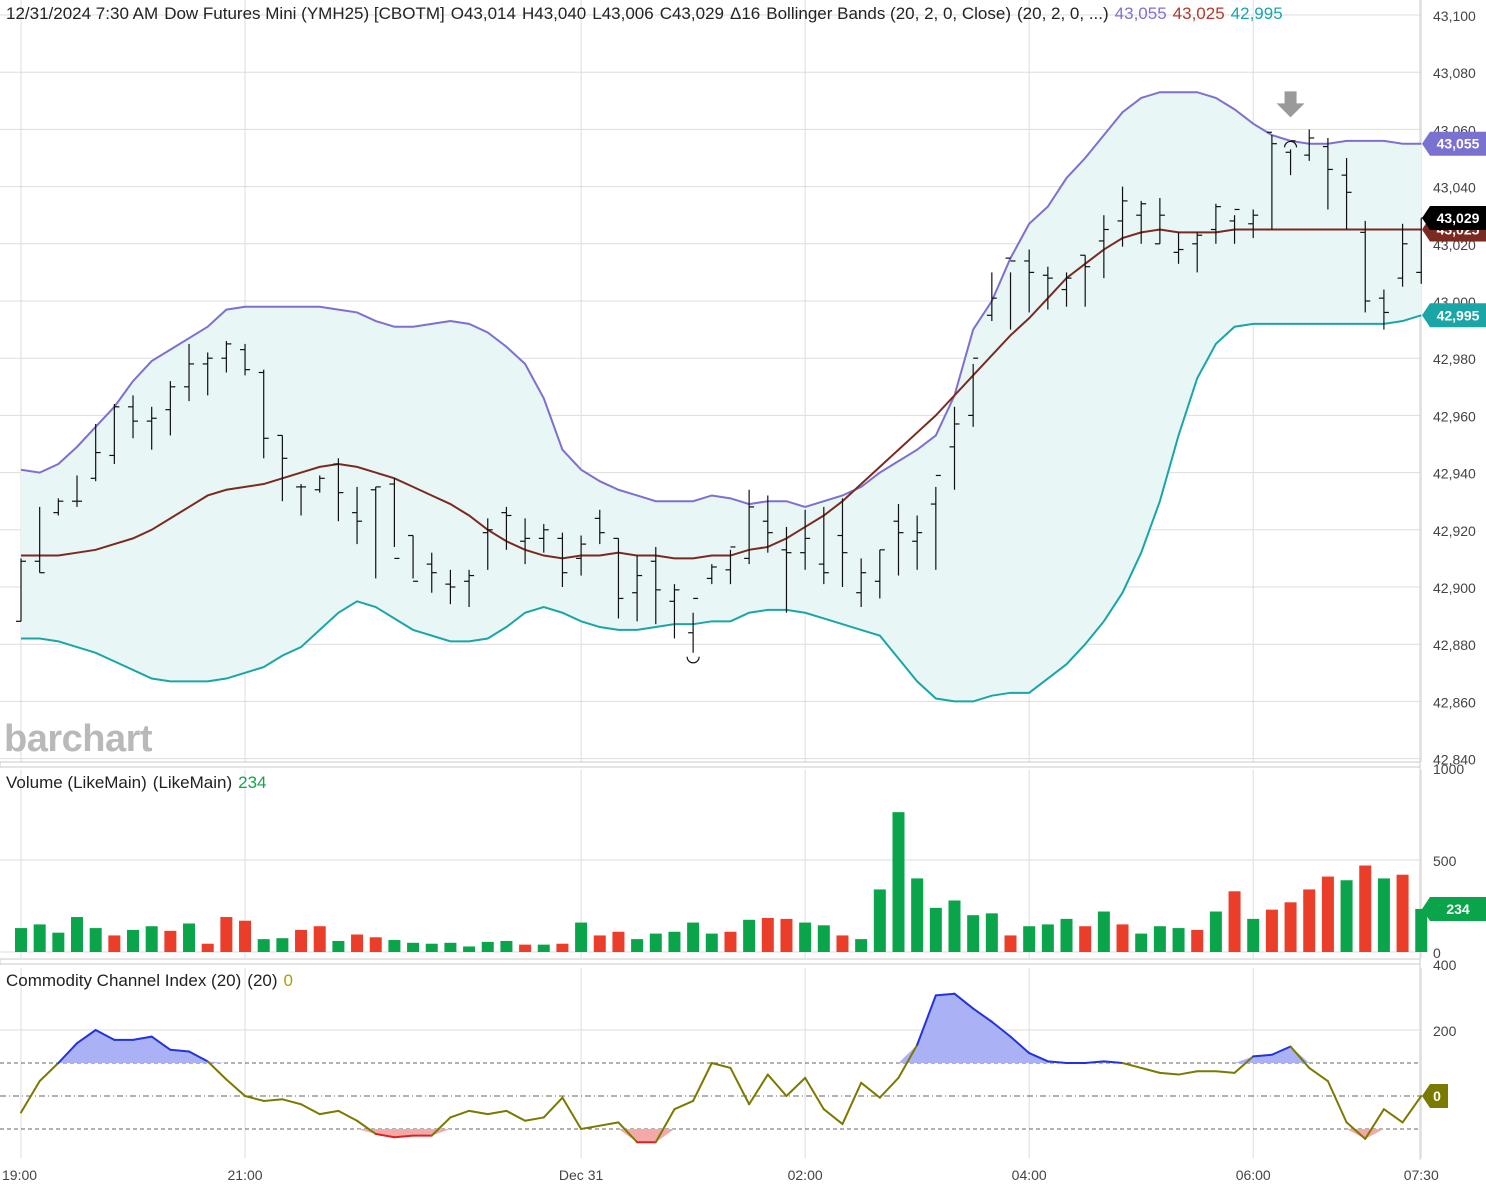 This screenshot has width=1486, height=1191. What do you see at coordinates (721, 1068) in the screenshot?
I see `cci-plot` at bounding box center [721, 1068].